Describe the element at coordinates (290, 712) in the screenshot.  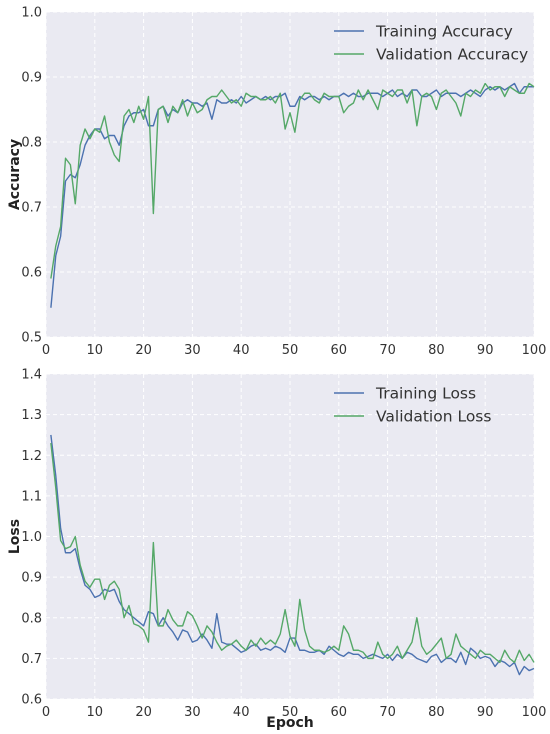
I see `loss-x-tick-label: 50` at that location.